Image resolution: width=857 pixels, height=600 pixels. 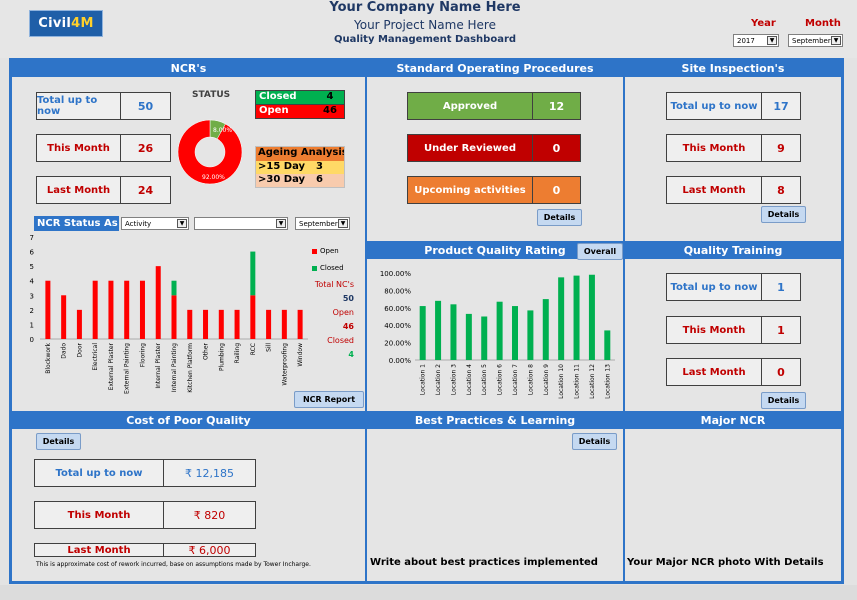 I want to click on sop-details-button: Details, so click(x=559, y=217).